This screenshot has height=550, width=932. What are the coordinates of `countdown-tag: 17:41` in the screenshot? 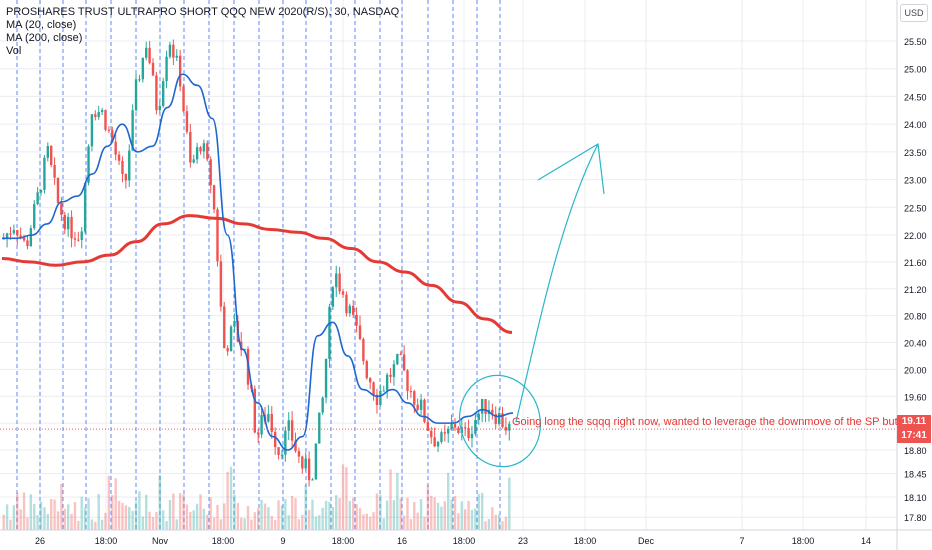 It's located at (914, 436).